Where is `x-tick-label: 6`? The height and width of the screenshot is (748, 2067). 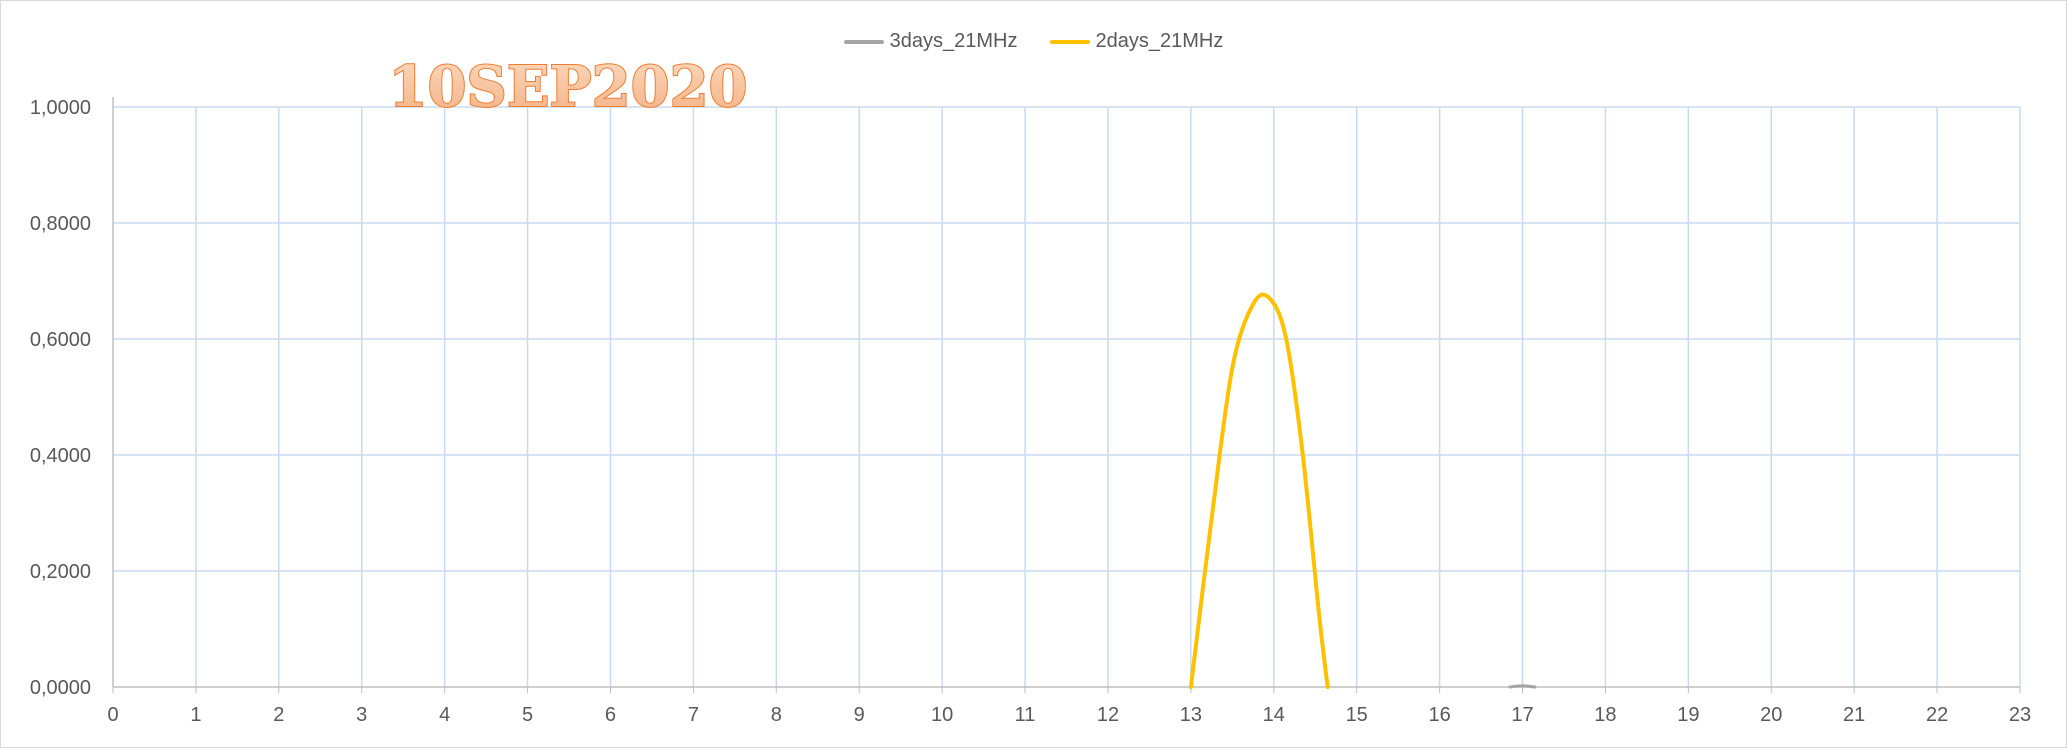
x-tick-label: 6 is located at coordinates (610, 715).